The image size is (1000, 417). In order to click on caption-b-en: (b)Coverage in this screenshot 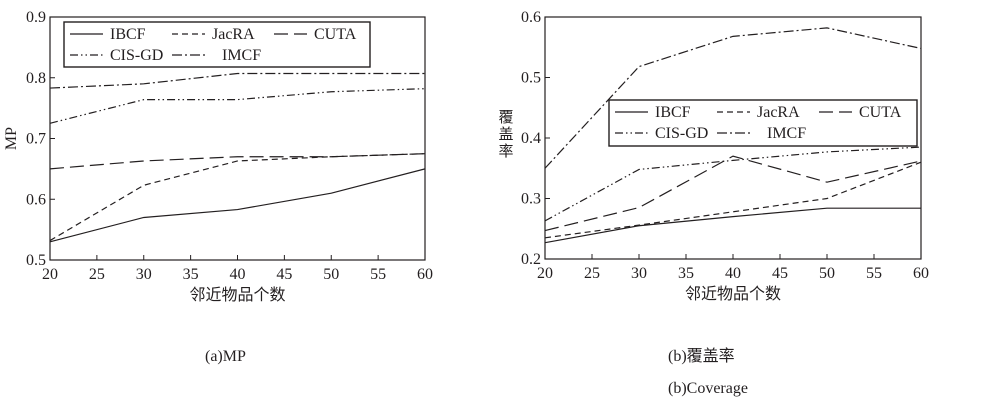, I will do `click(708, 388)`.